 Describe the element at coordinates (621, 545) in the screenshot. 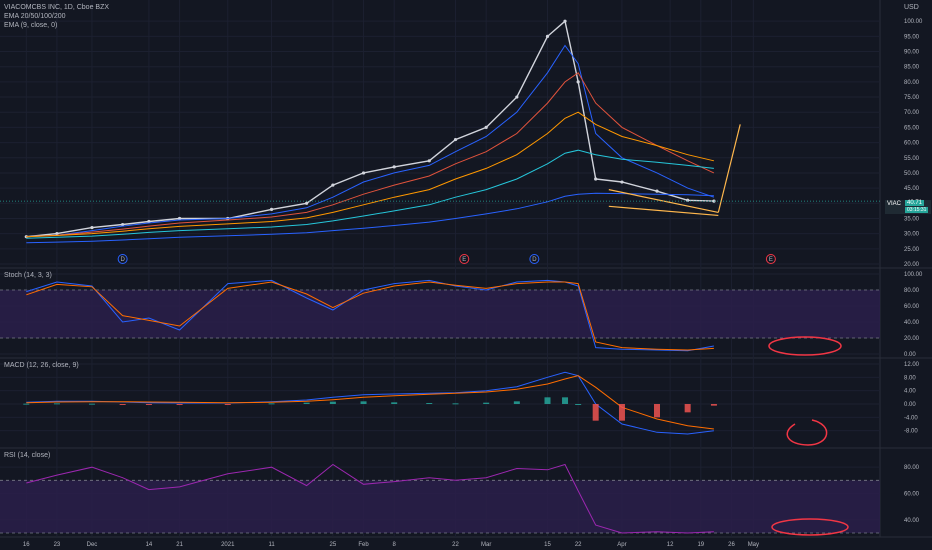

I see `x-tick-label: Apr` at that location.